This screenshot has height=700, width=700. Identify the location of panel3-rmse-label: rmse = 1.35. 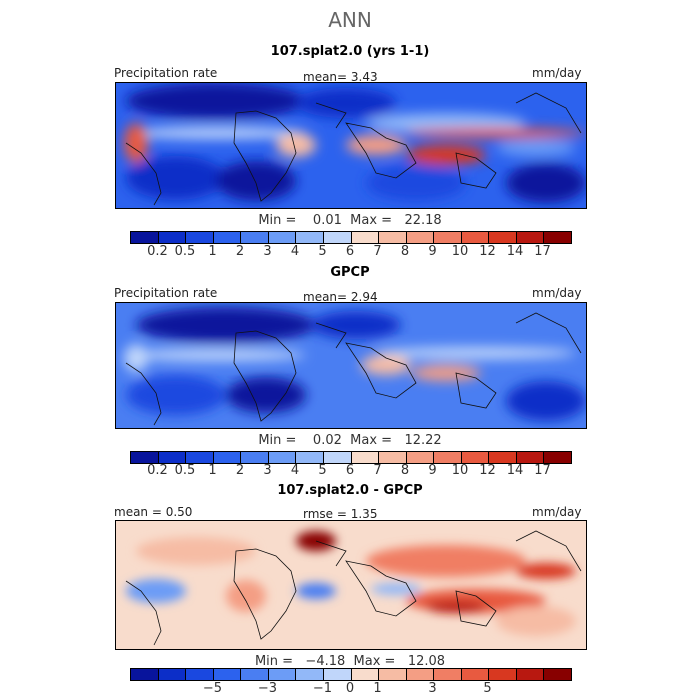
(340, 514).